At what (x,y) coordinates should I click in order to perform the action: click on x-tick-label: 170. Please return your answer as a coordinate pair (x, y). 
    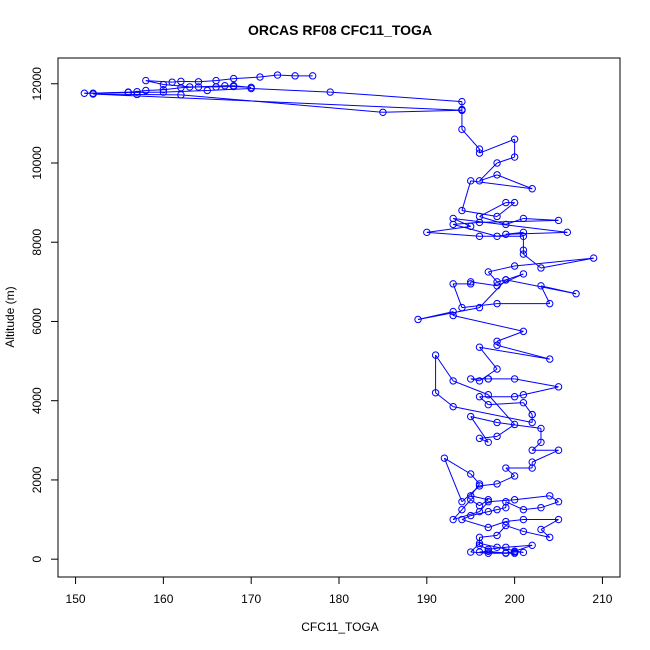
    Looking at the image, I should click on (251, 599).